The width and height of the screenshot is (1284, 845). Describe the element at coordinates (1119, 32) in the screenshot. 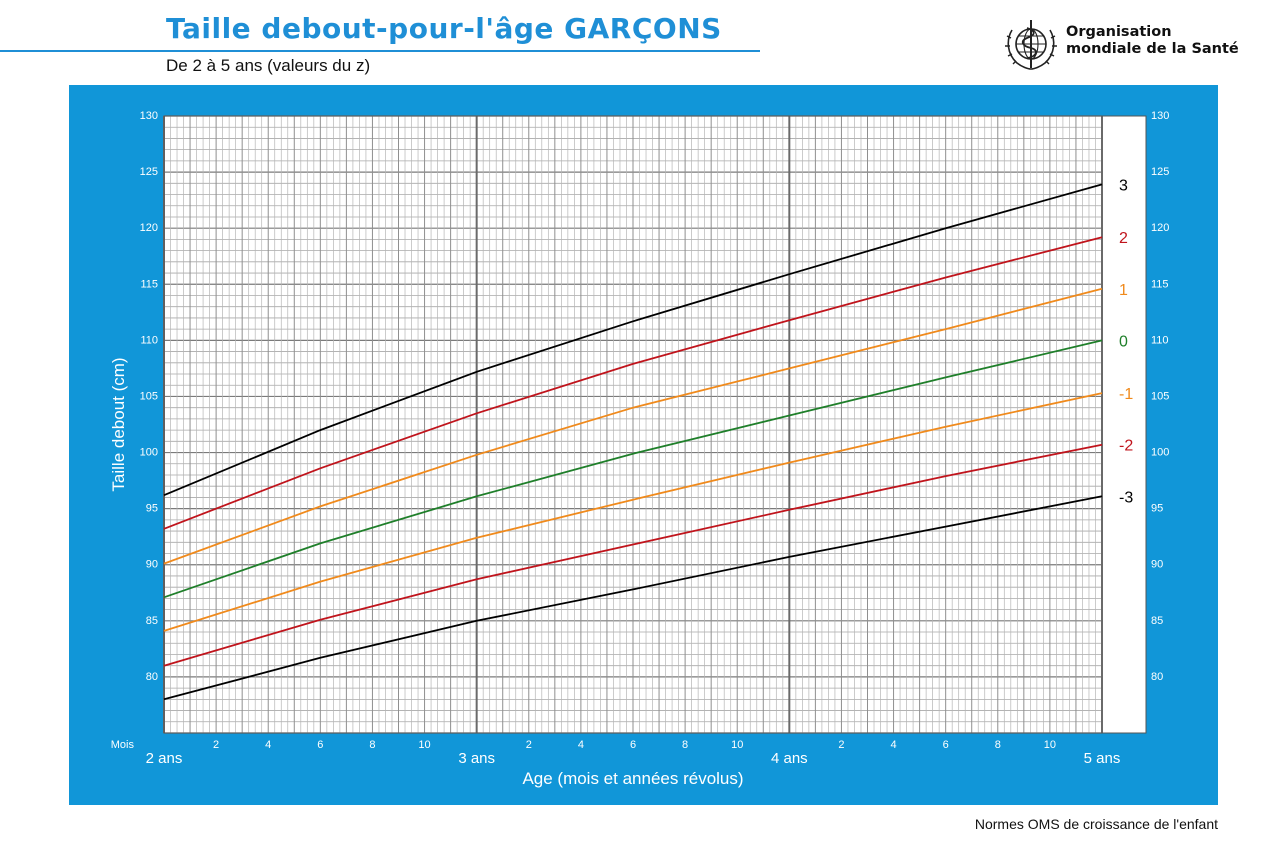

I see `org-name-line1: Organisation` at that location.